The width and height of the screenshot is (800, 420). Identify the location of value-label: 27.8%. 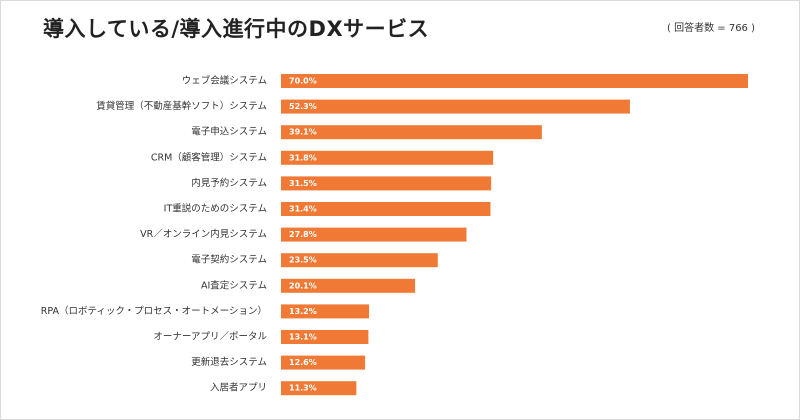
(303, 234).